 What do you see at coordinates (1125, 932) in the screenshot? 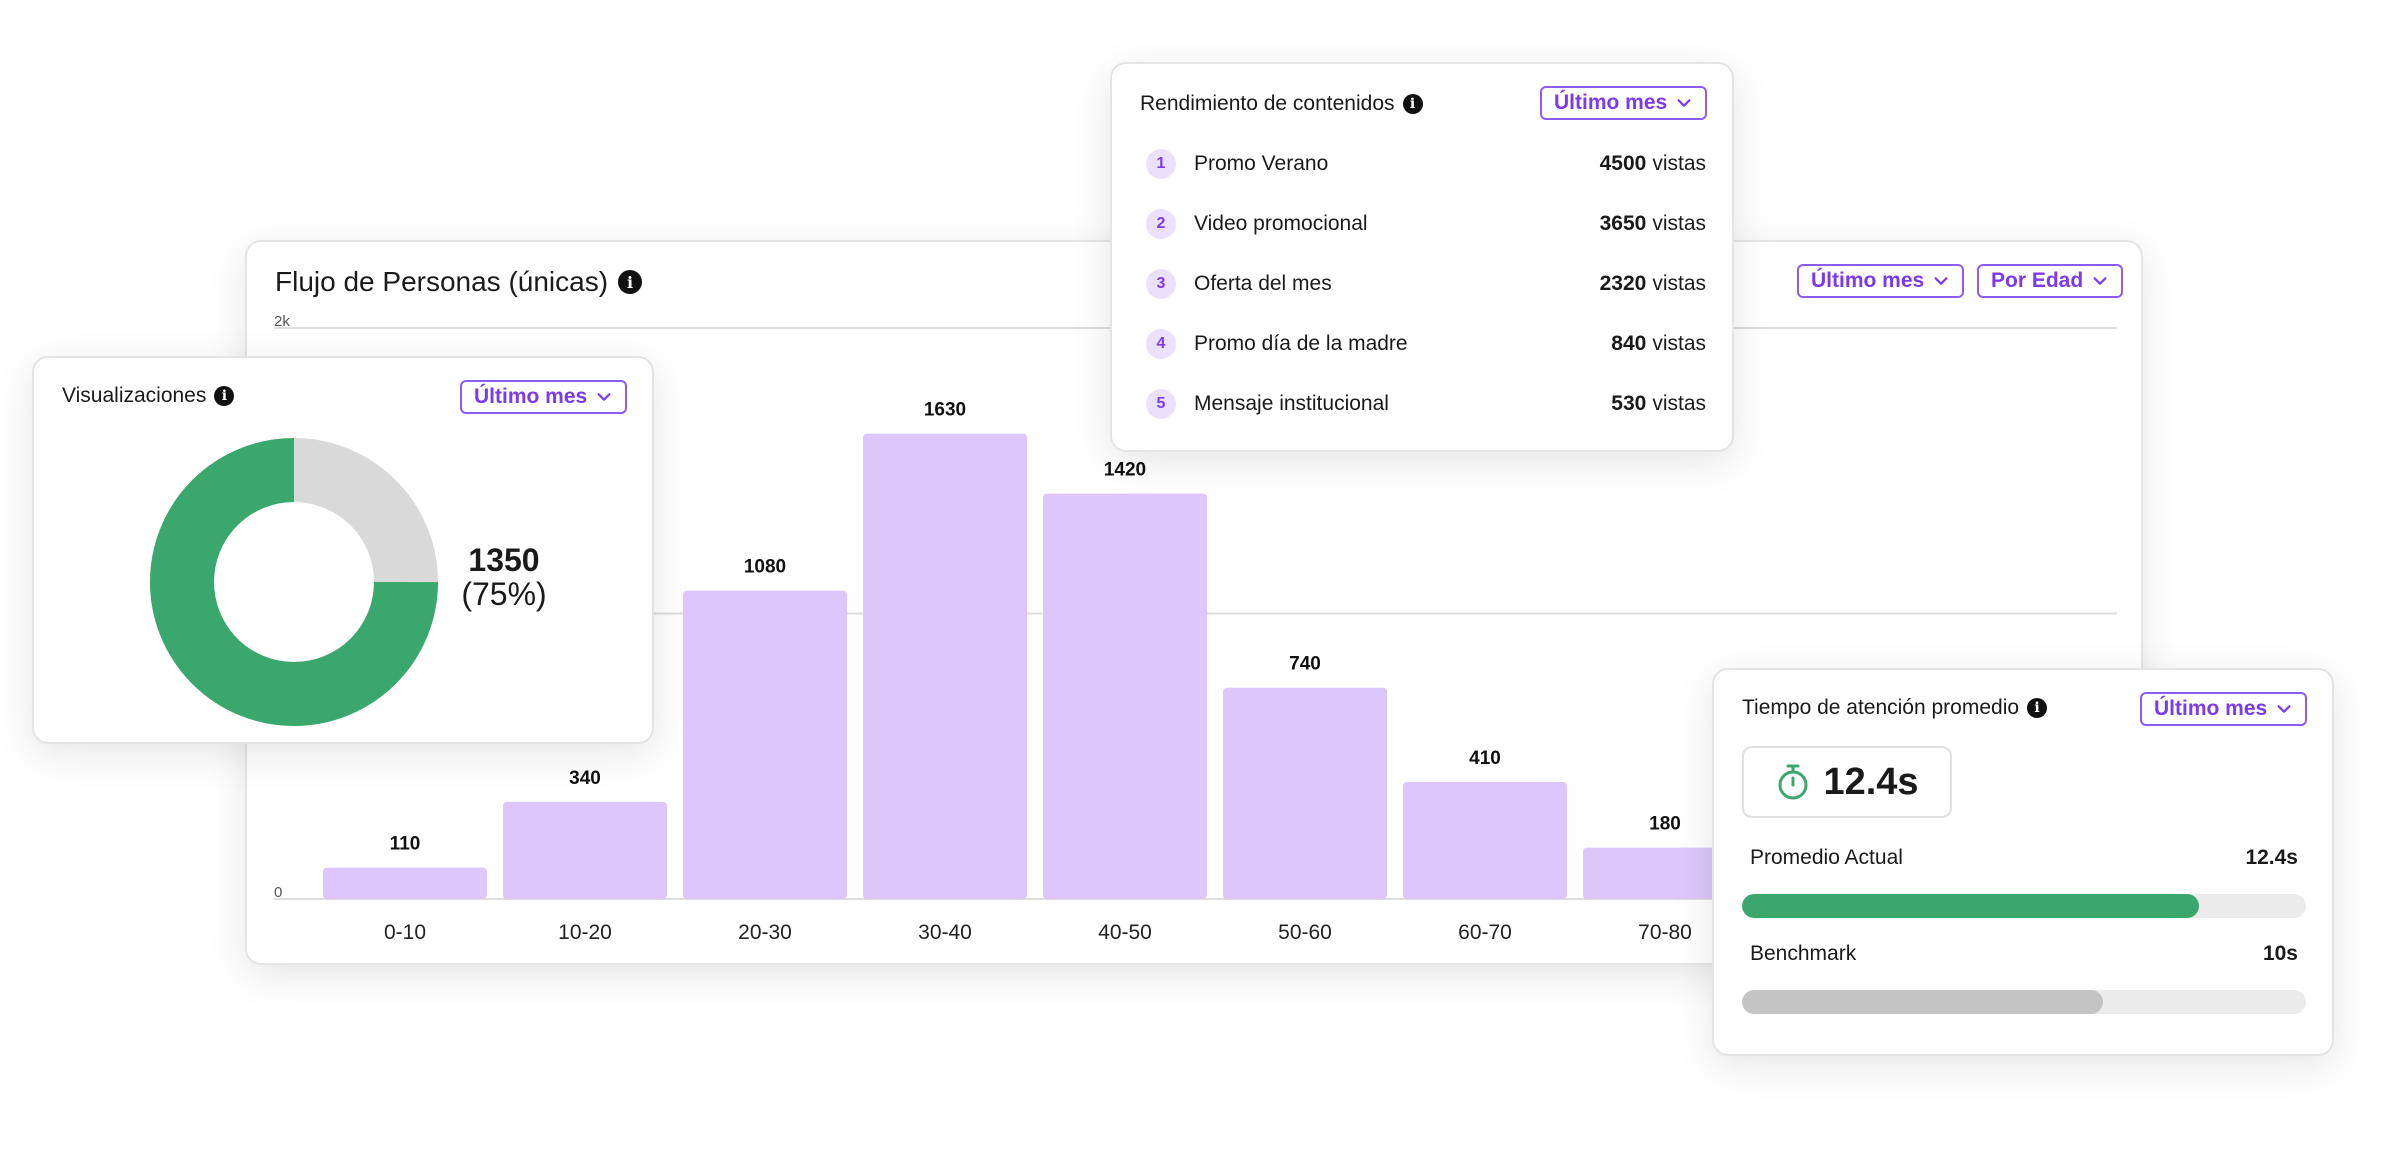
I see `x-tick-label: 40-50` at bounding box center [1125, 932].